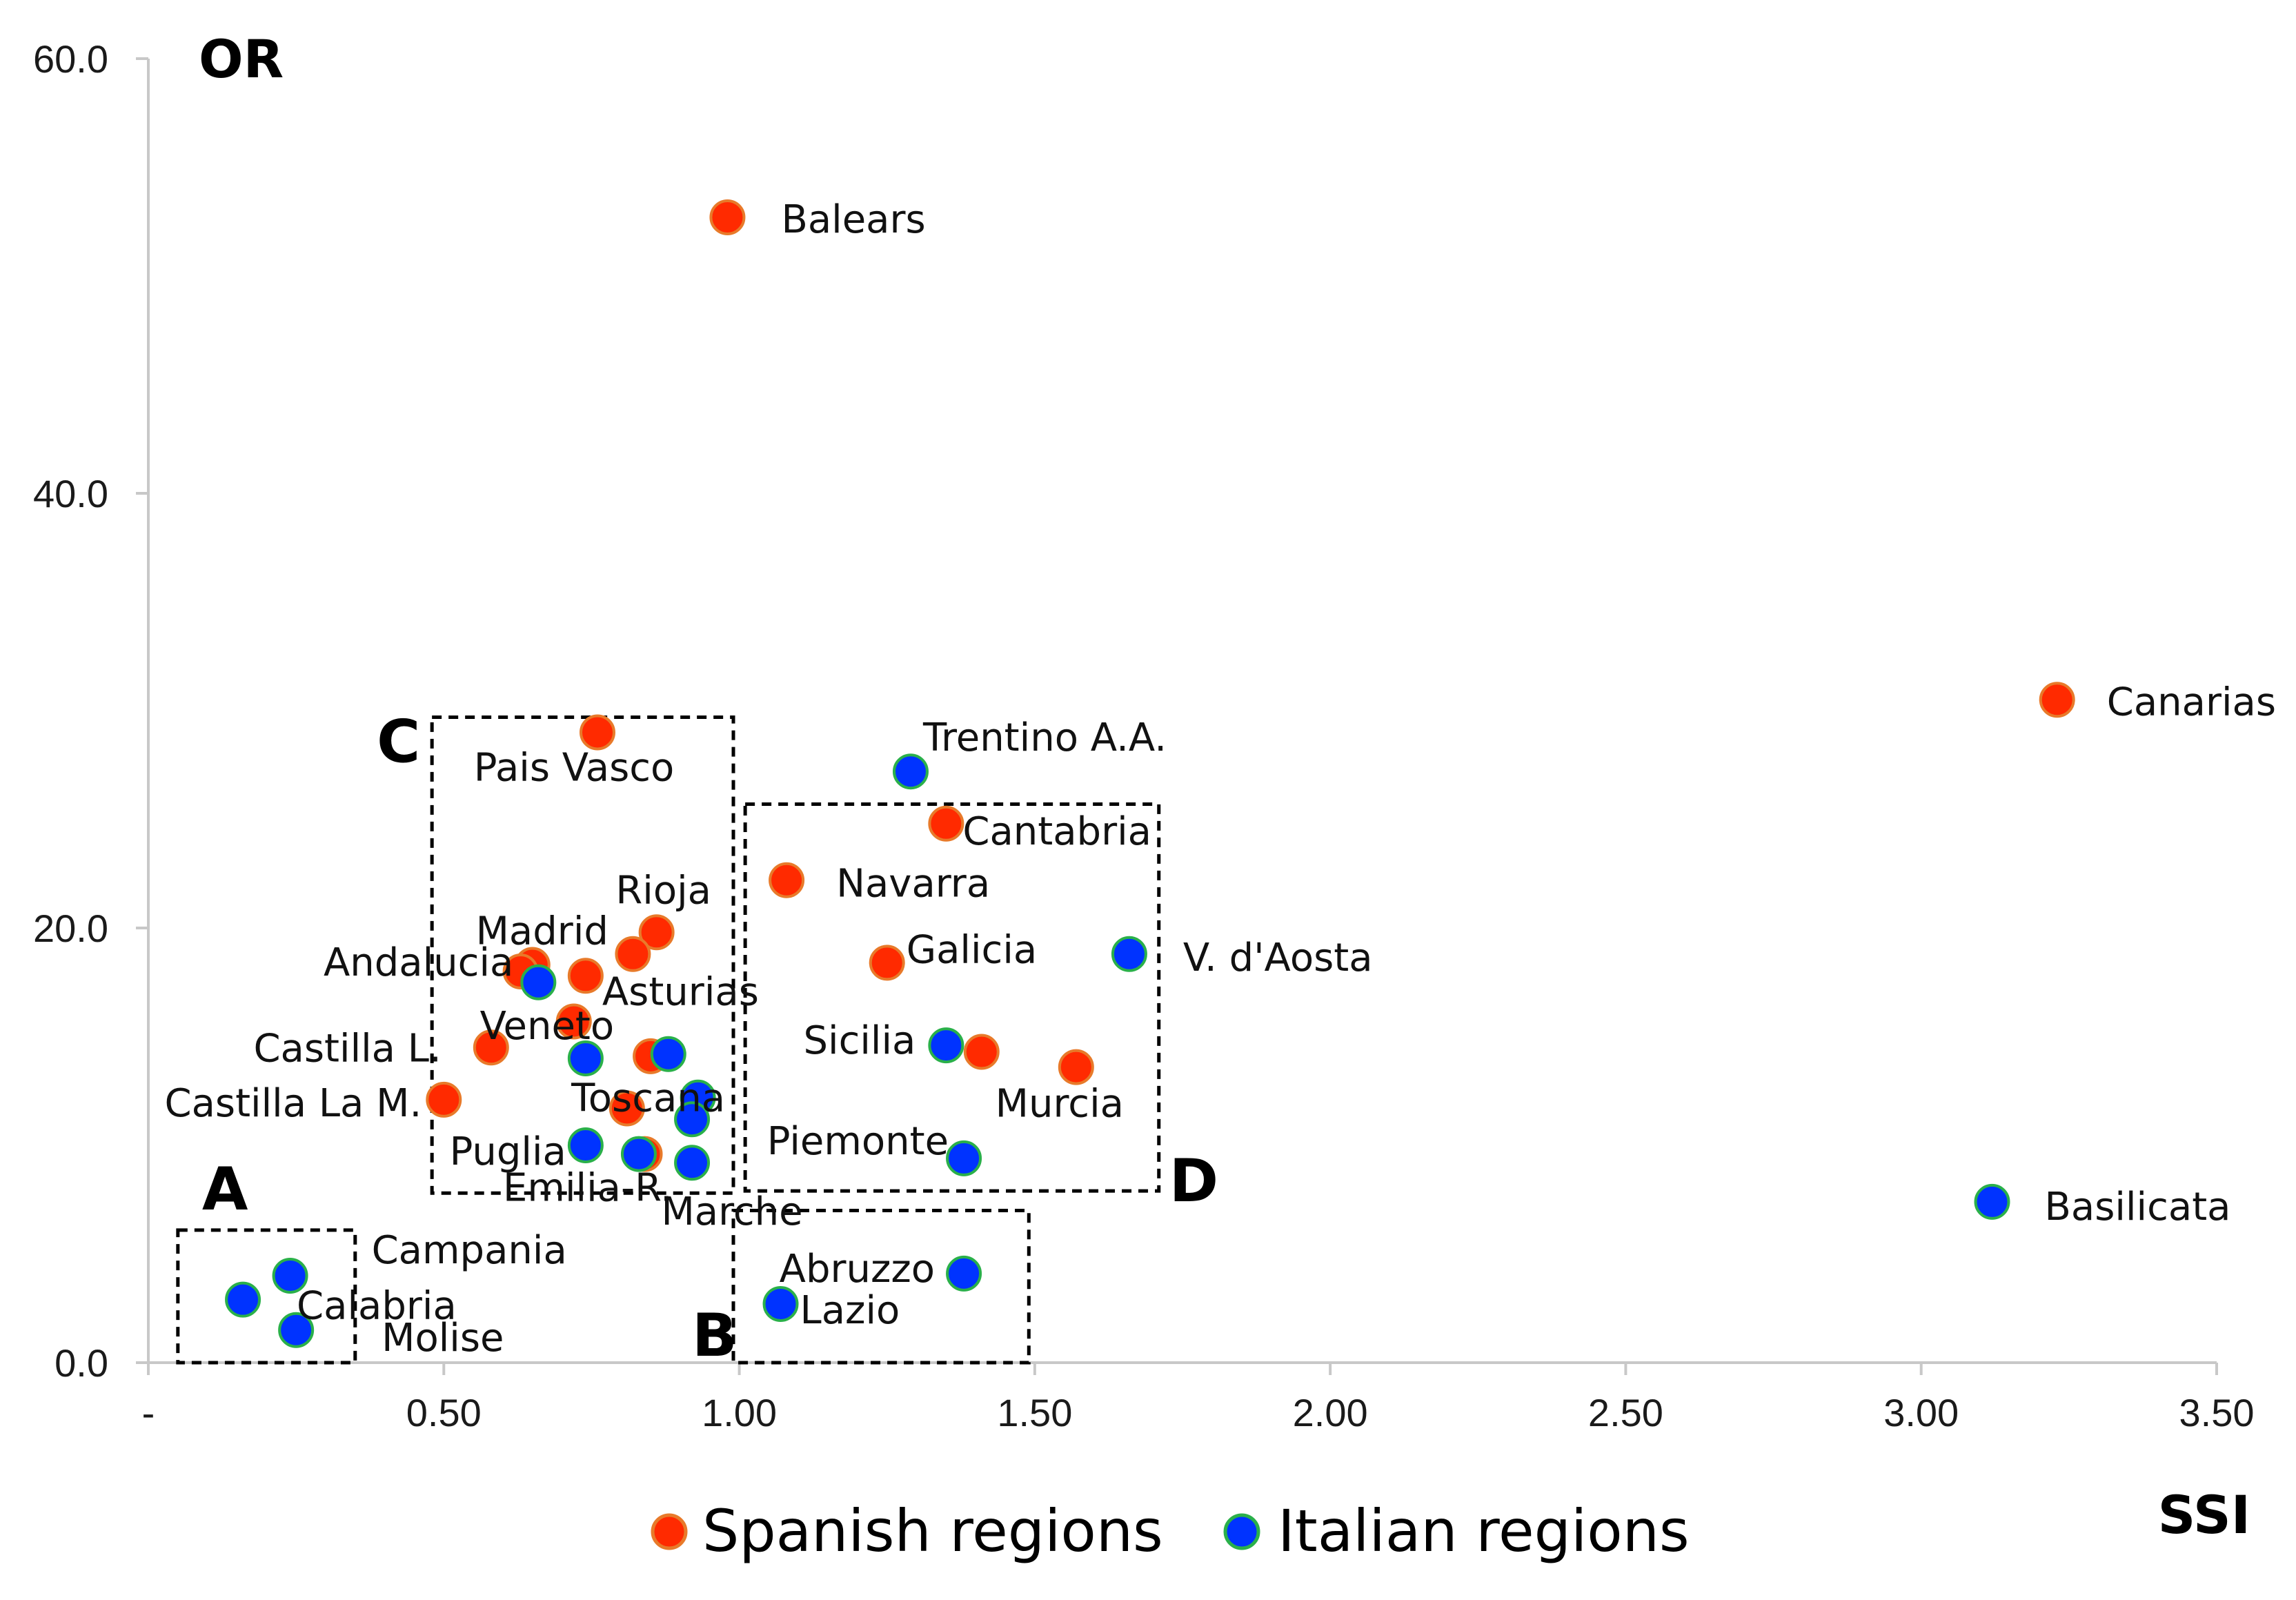 This screenshot has height=1600, width=2296. What do you see at coordinates (585, 976) in the screenshot?
I see `spanish-point-asturias` at bounding box center [585, 976].